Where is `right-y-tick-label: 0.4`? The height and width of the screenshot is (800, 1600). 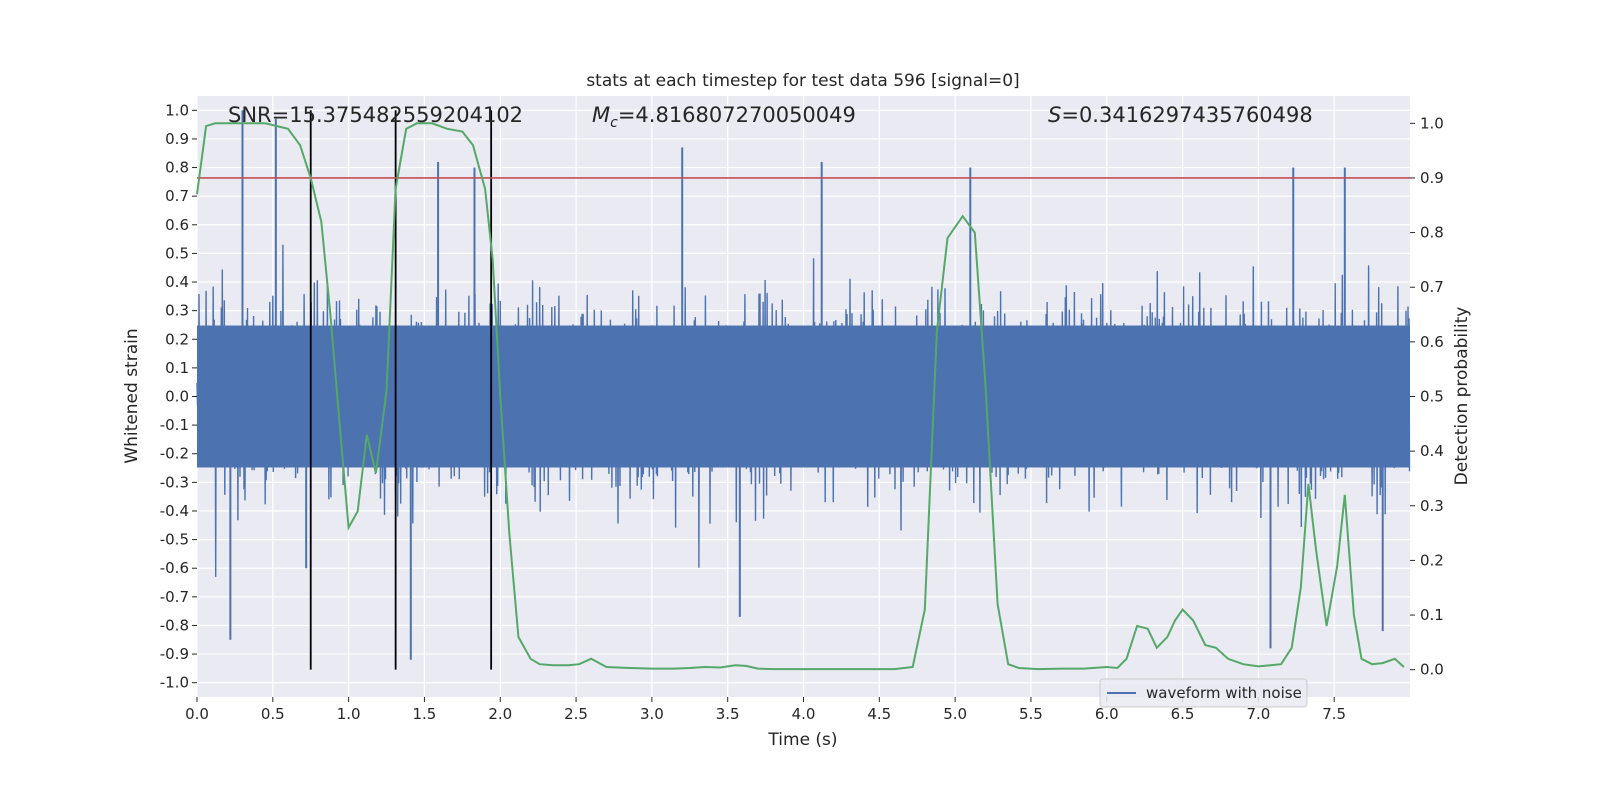 right-y-tick-label: 0.4 is located at coordinates (1432, 451).